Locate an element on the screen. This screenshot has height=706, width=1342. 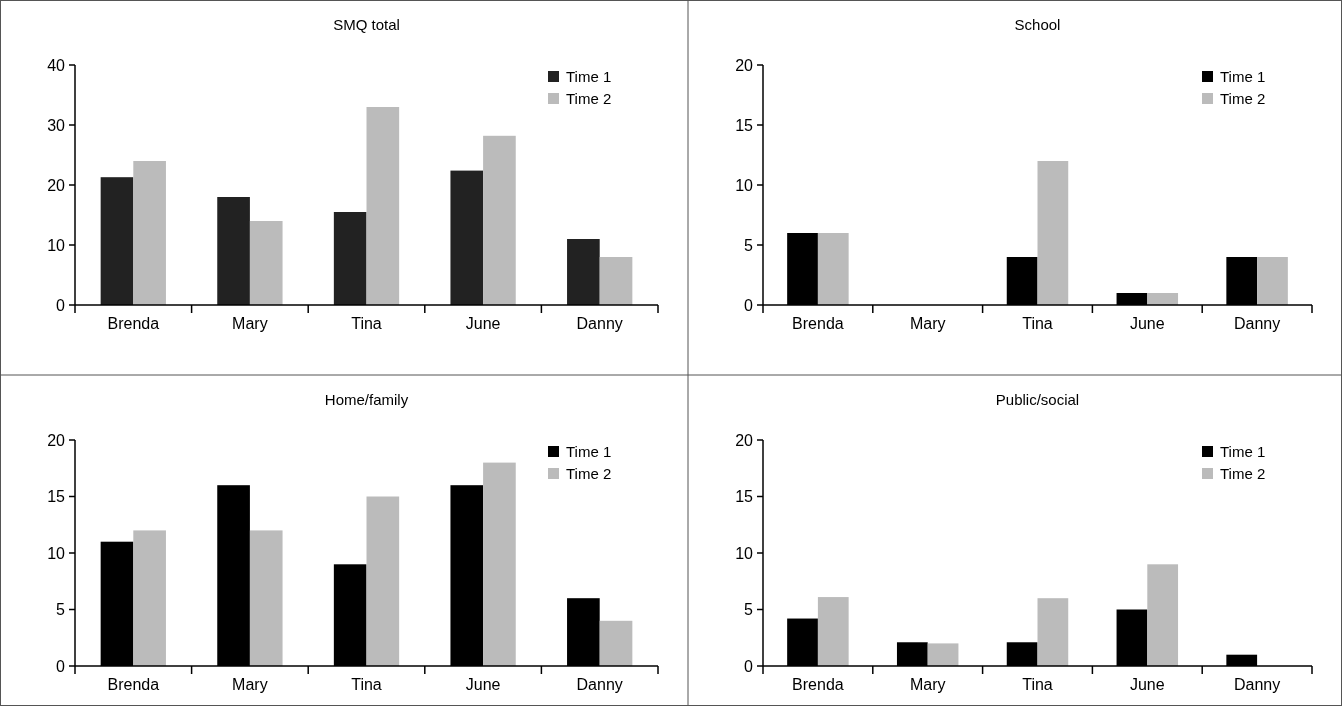
chart-title: Home/family is located at coordinates (366, 399).